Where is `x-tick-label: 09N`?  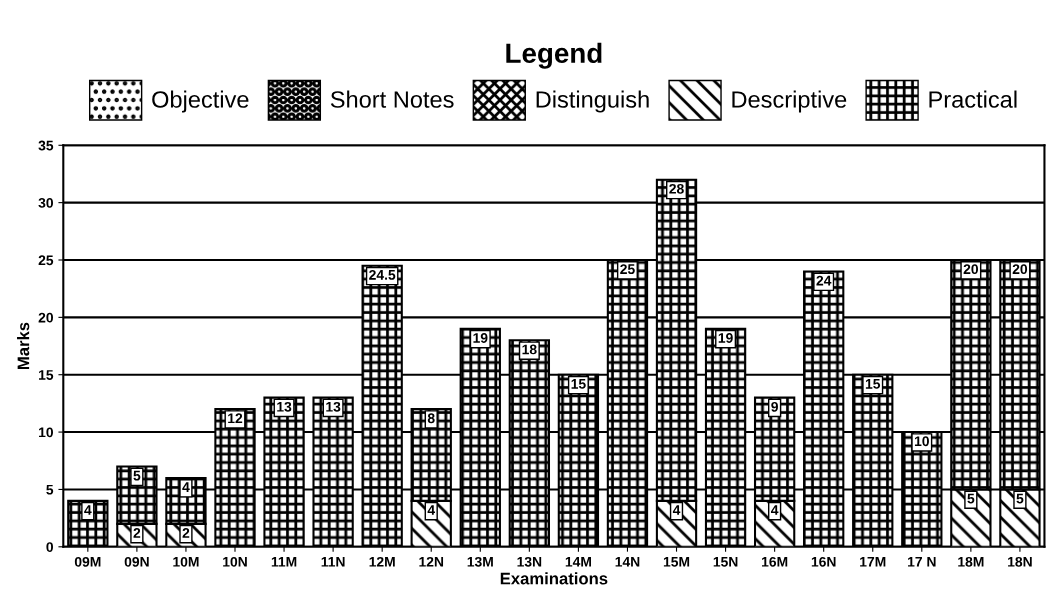 x-tick-label: 09N is located at coordinates (136, 561).